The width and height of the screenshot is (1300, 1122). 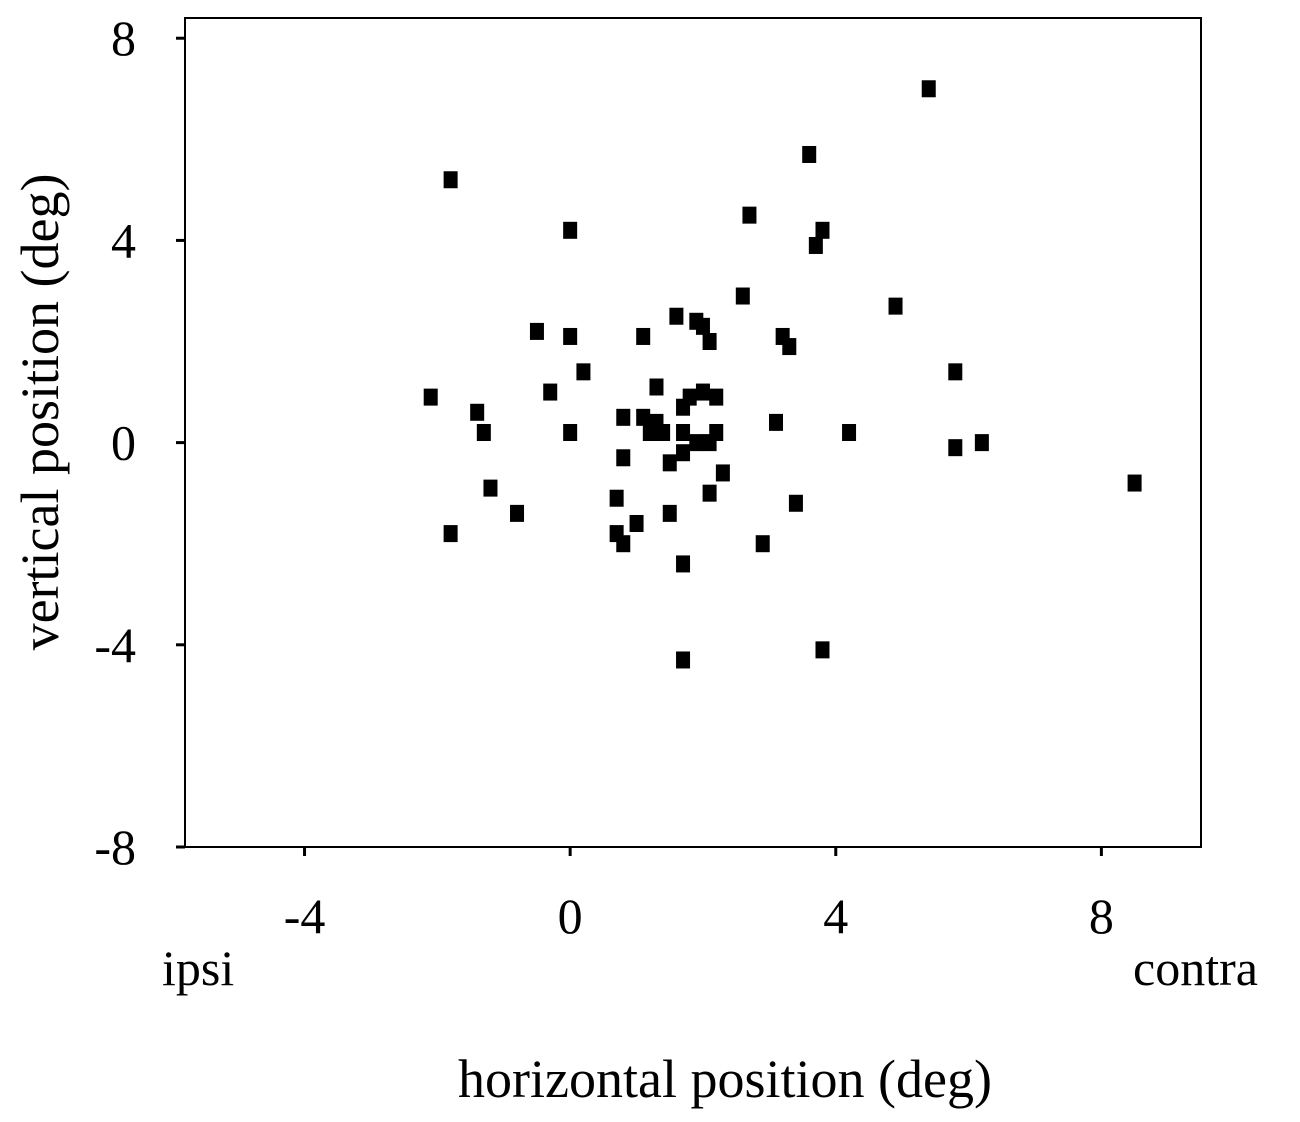 What do you see at coordinates (1195, 968) in the screenshot?
I see `x-end-label-contra: contra` at bounding box center [1195, 968].